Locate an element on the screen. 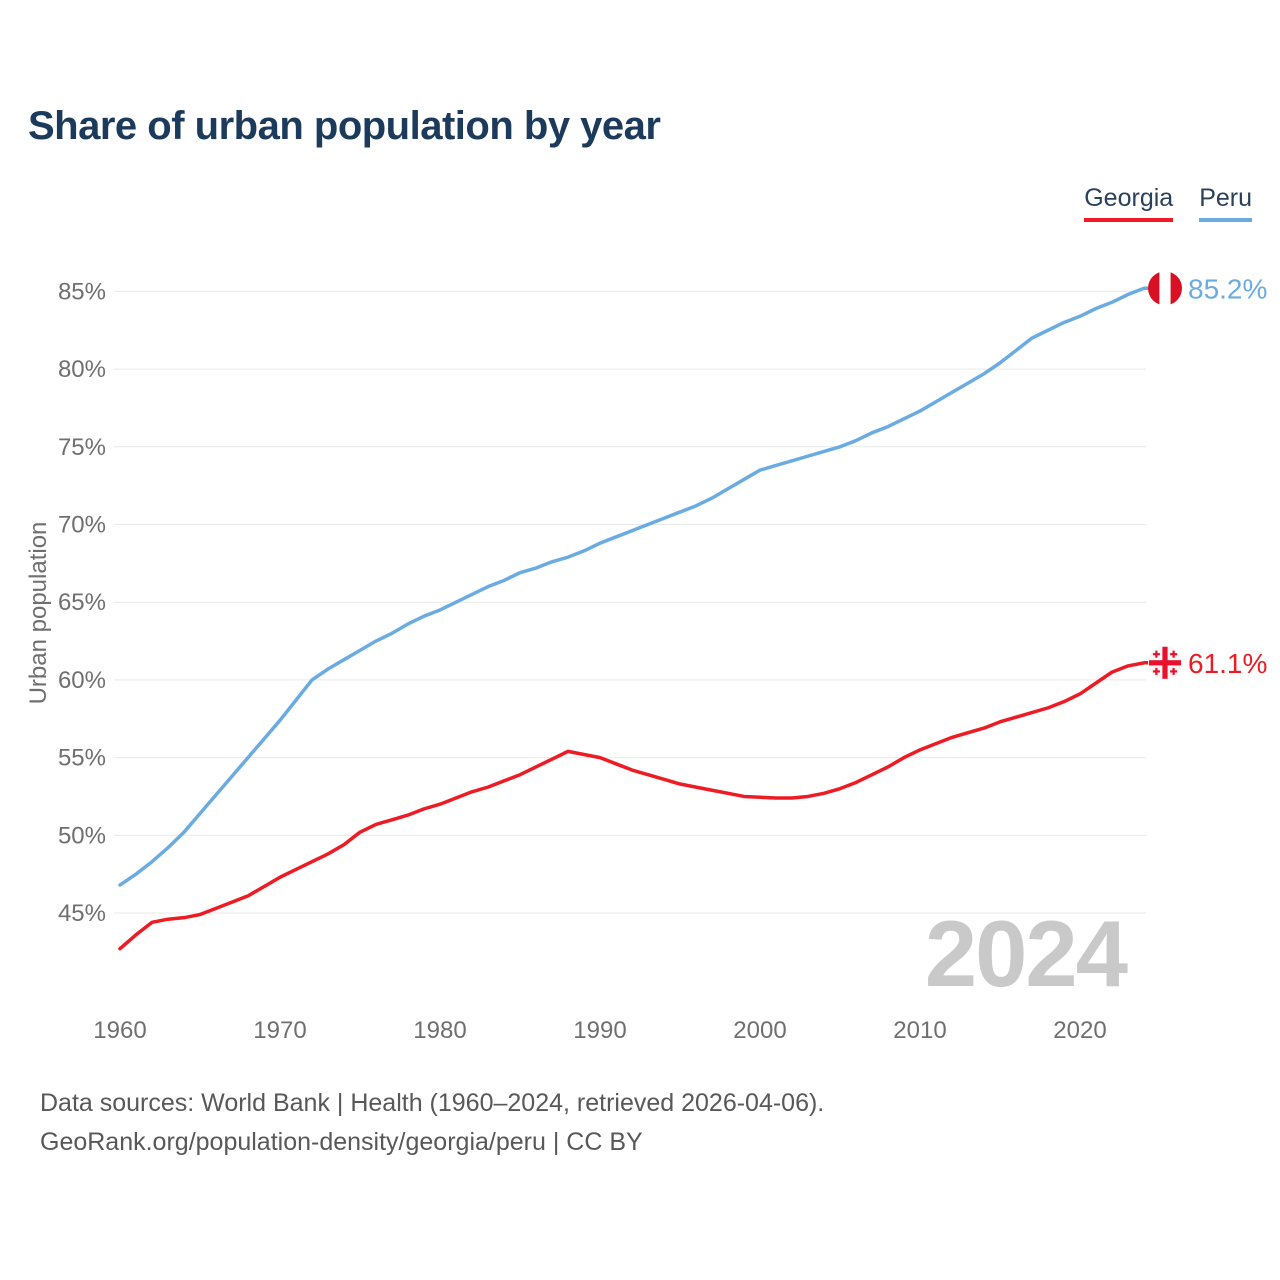 Image resolution: width=1280 pixels, height=1280 pixels. y-tick-label: 60% is located at coordinates (82, 680).